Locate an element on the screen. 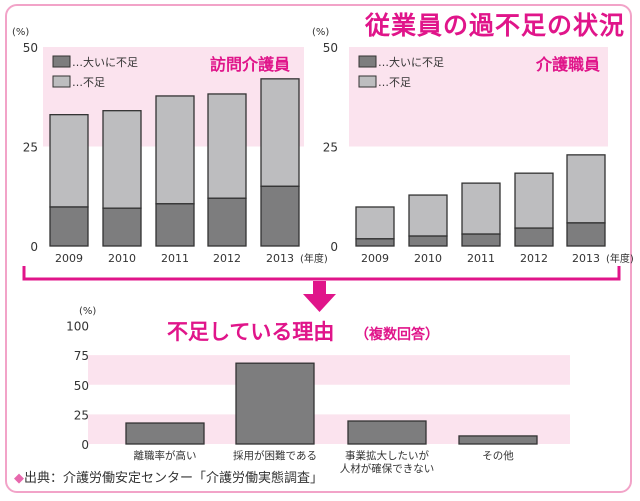 This screenshot has width=640, height=501. chart2-ytick-50: 50 is located at coordinates (81, 386).